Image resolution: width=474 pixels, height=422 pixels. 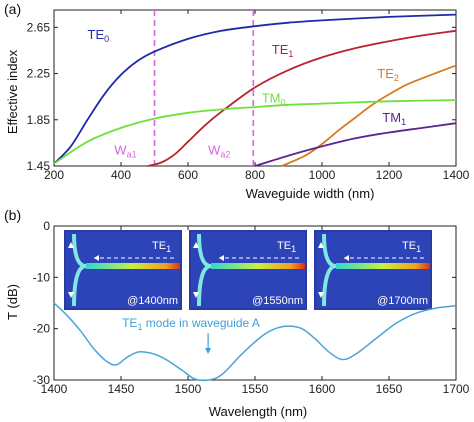 I want to click on a-ytick-label-1: 1.85, so click(x=39, y=120).